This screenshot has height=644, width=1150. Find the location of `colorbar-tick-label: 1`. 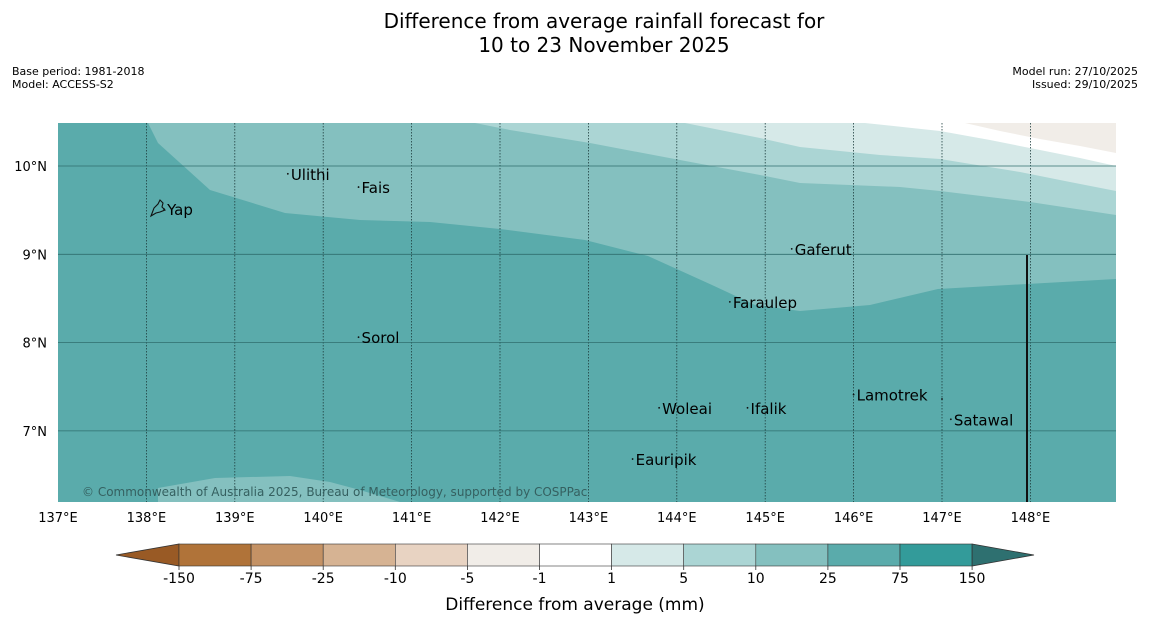

colorbar-tick-label: 1 is located at coordinates (611, 579).